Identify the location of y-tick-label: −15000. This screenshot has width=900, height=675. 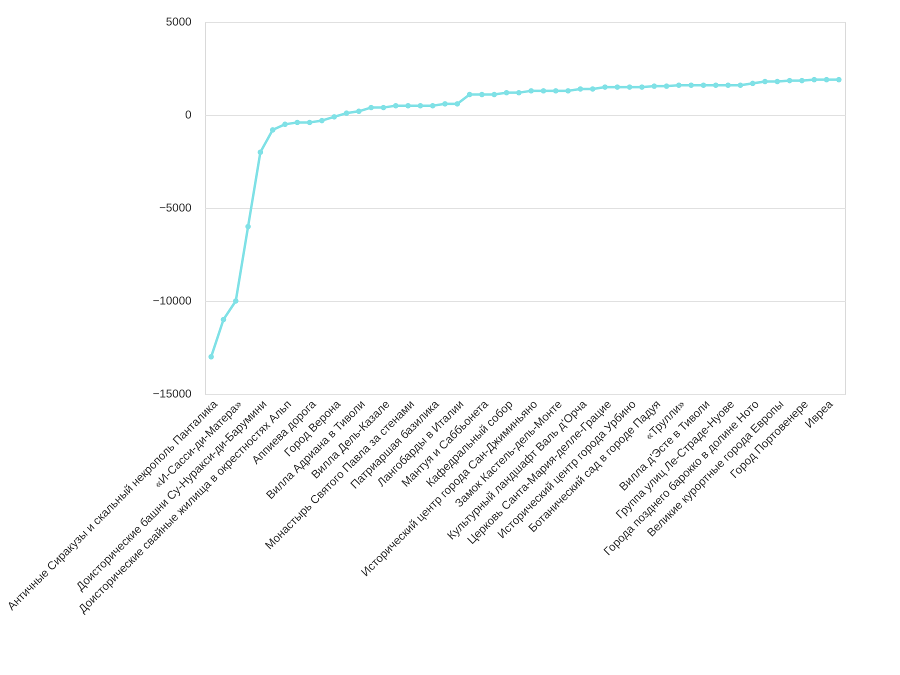
(172, 394).